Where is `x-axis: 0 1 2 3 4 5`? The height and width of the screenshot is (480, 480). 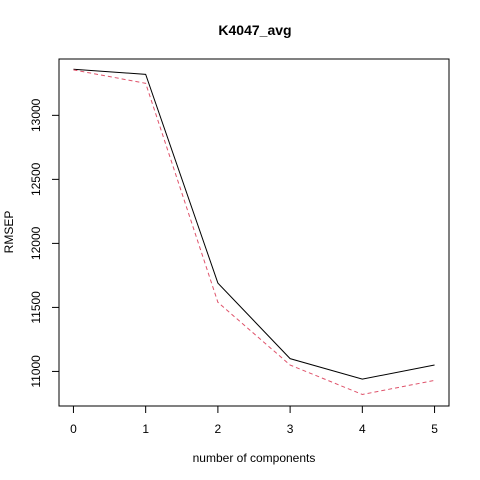 x-axis: 0 1 2 3 4 5 is located at coordinates (254, 420).